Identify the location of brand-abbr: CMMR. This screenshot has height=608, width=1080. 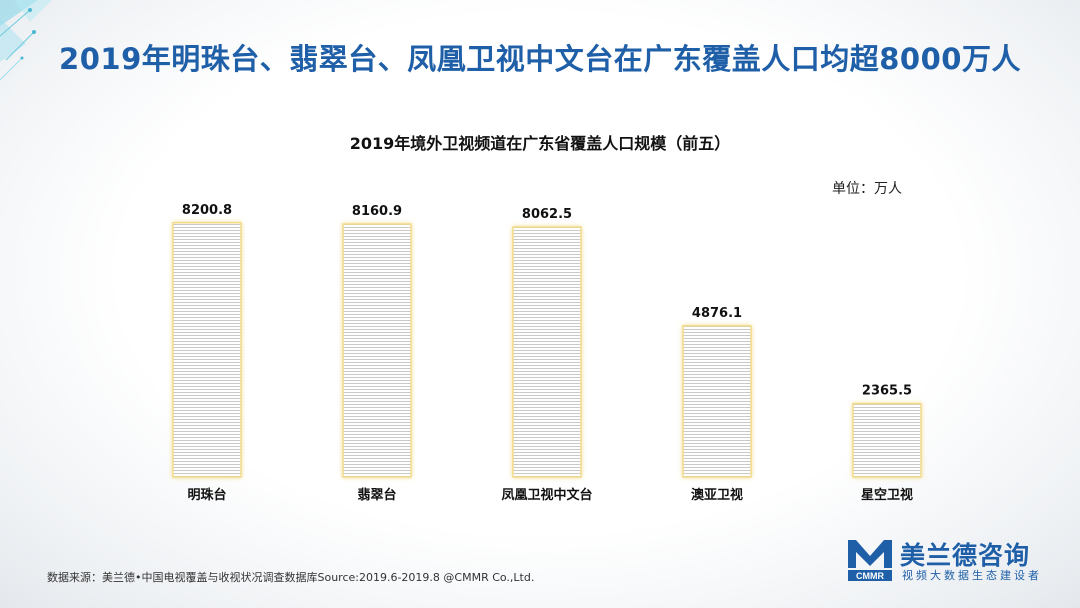
(870, 576).